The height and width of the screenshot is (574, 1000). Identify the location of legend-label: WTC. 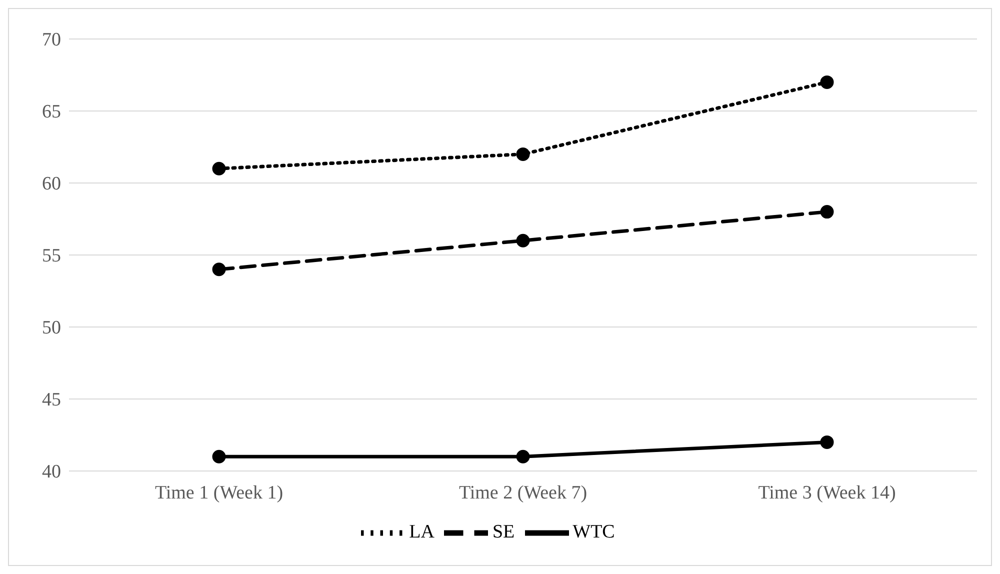
(593, 531).